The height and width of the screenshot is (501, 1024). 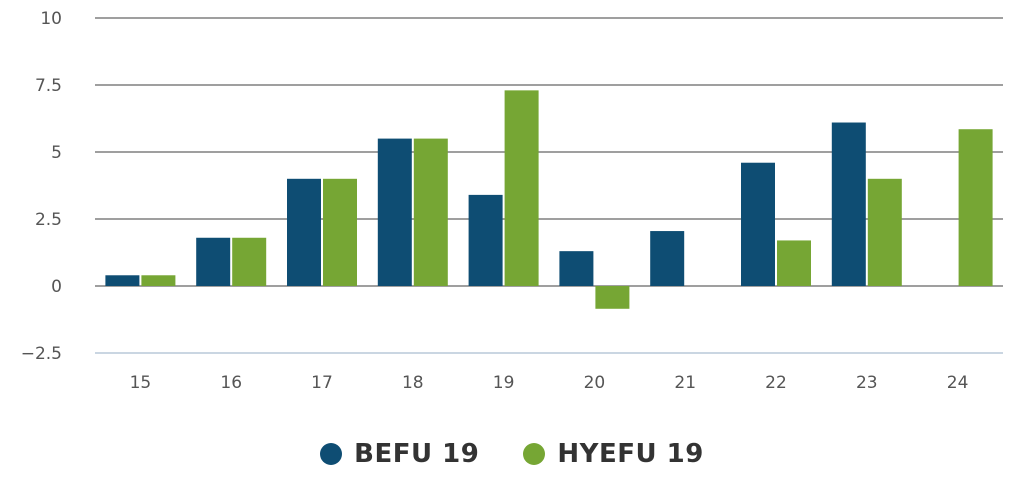 What do you see at coordinates (685, 383) in the screenshot?
I see `x-tick-label: 21` at bounding box center [685, 383].